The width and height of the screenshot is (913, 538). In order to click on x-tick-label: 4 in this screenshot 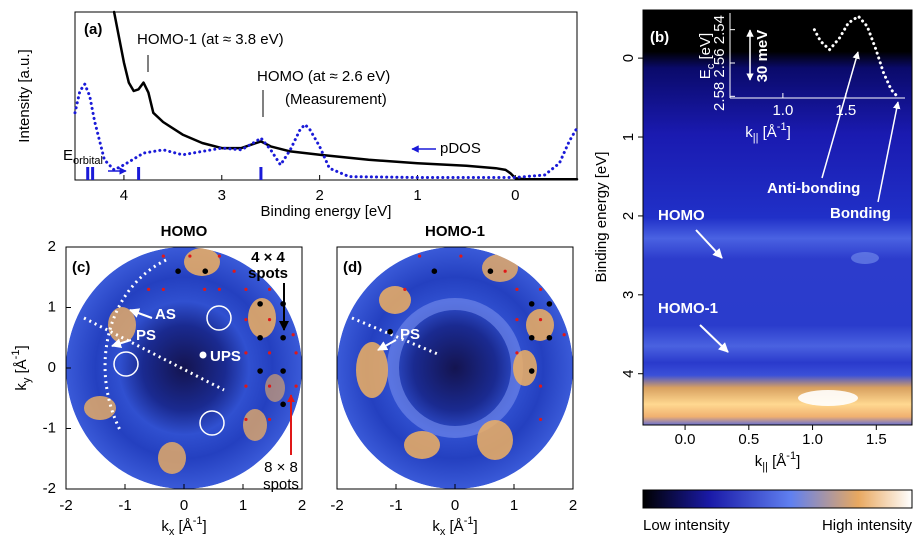, I will do `click(124, 195)`.